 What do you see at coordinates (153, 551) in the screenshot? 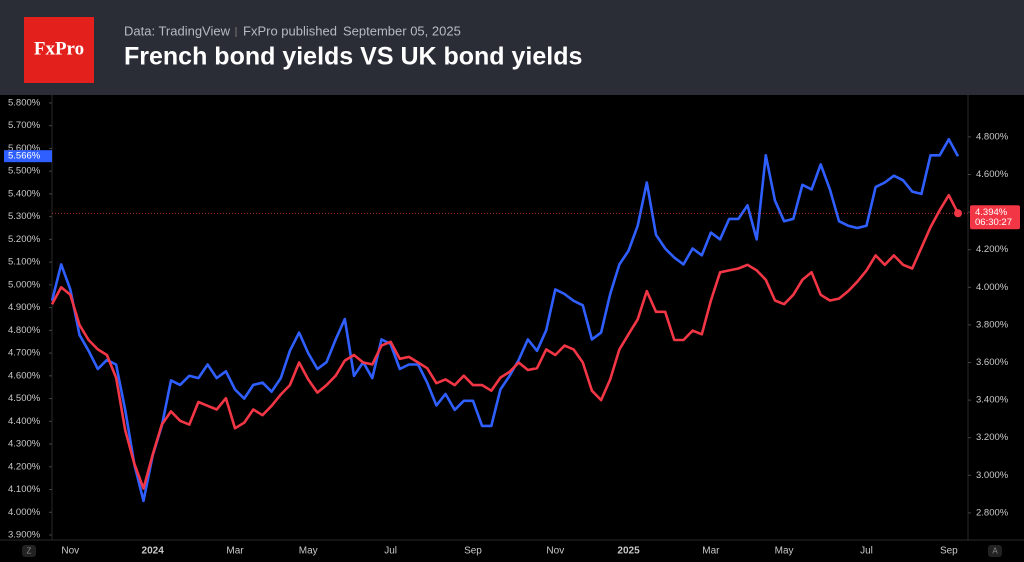
I see `x-tick-label: 2024` at bounding box center [153, 551].